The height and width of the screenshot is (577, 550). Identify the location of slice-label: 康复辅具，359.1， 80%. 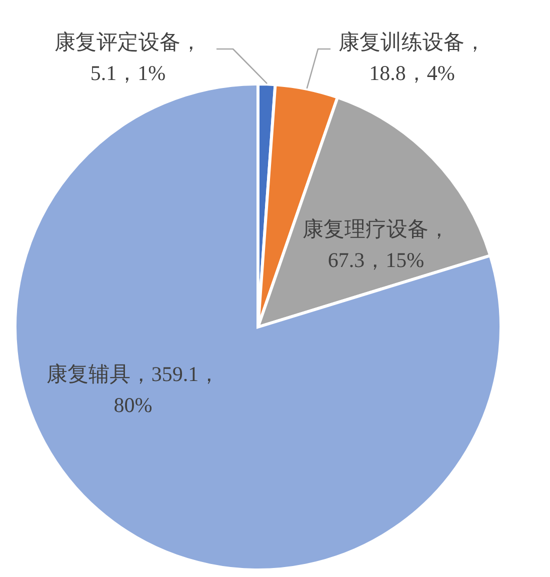
(133, 389).